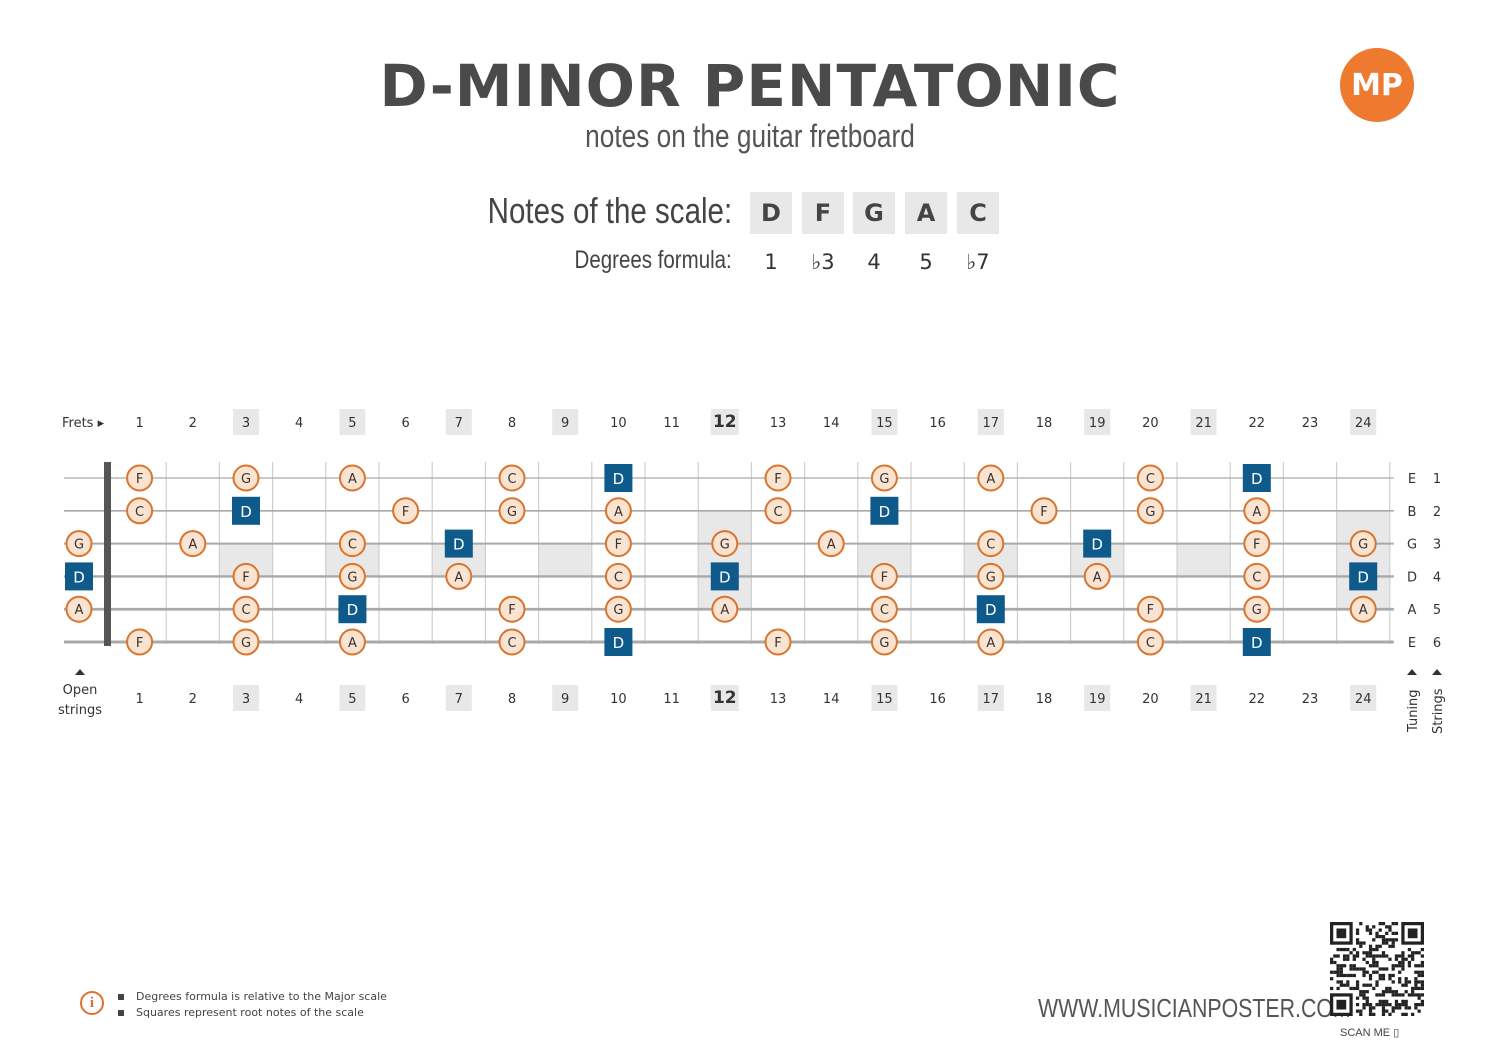 The image size is (1500, 1061). What do you see at coordinates (1203, 423) in the screenshot?
I see `fret-number-top: 21` at bounding box center [1203, 423].